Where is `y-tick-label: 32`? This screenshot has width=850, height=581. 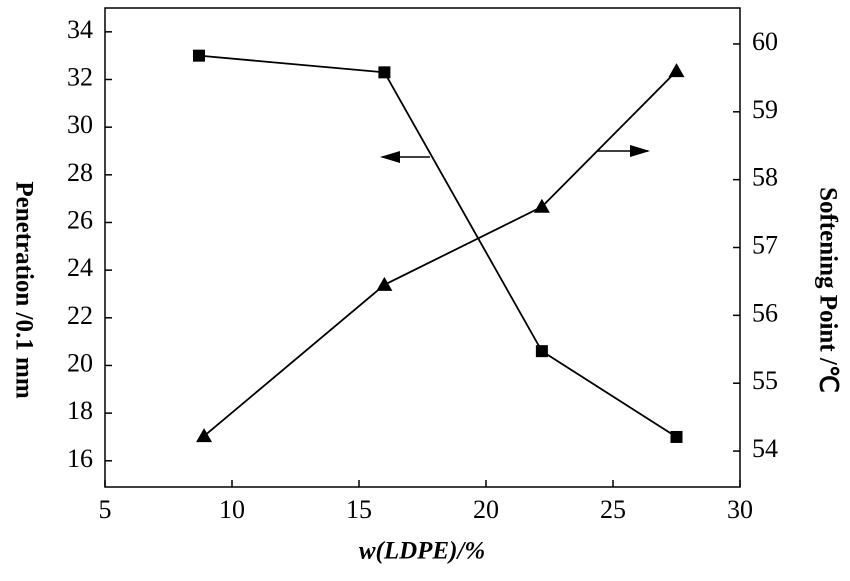
y-tick-label: 32 is located at coordinates (80, 76).